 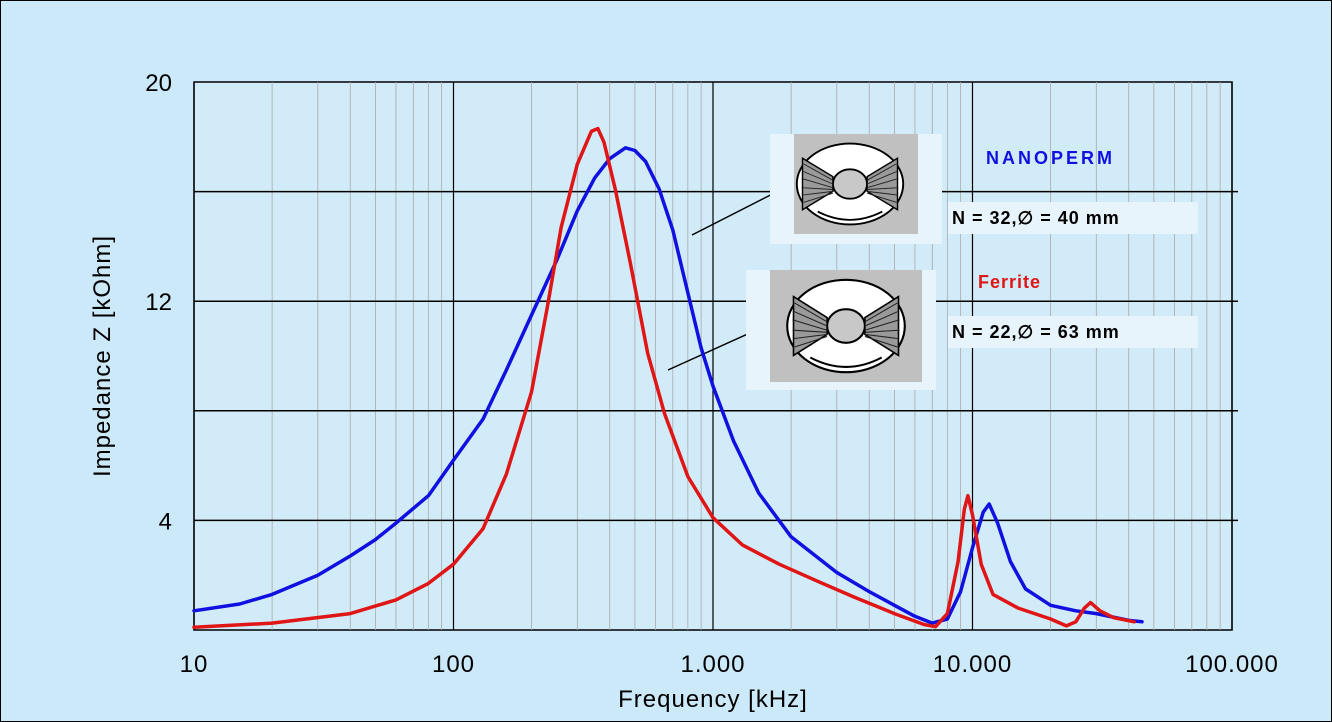 I want to click on x-tick-label: 1.000, so click(x=712, y=664).